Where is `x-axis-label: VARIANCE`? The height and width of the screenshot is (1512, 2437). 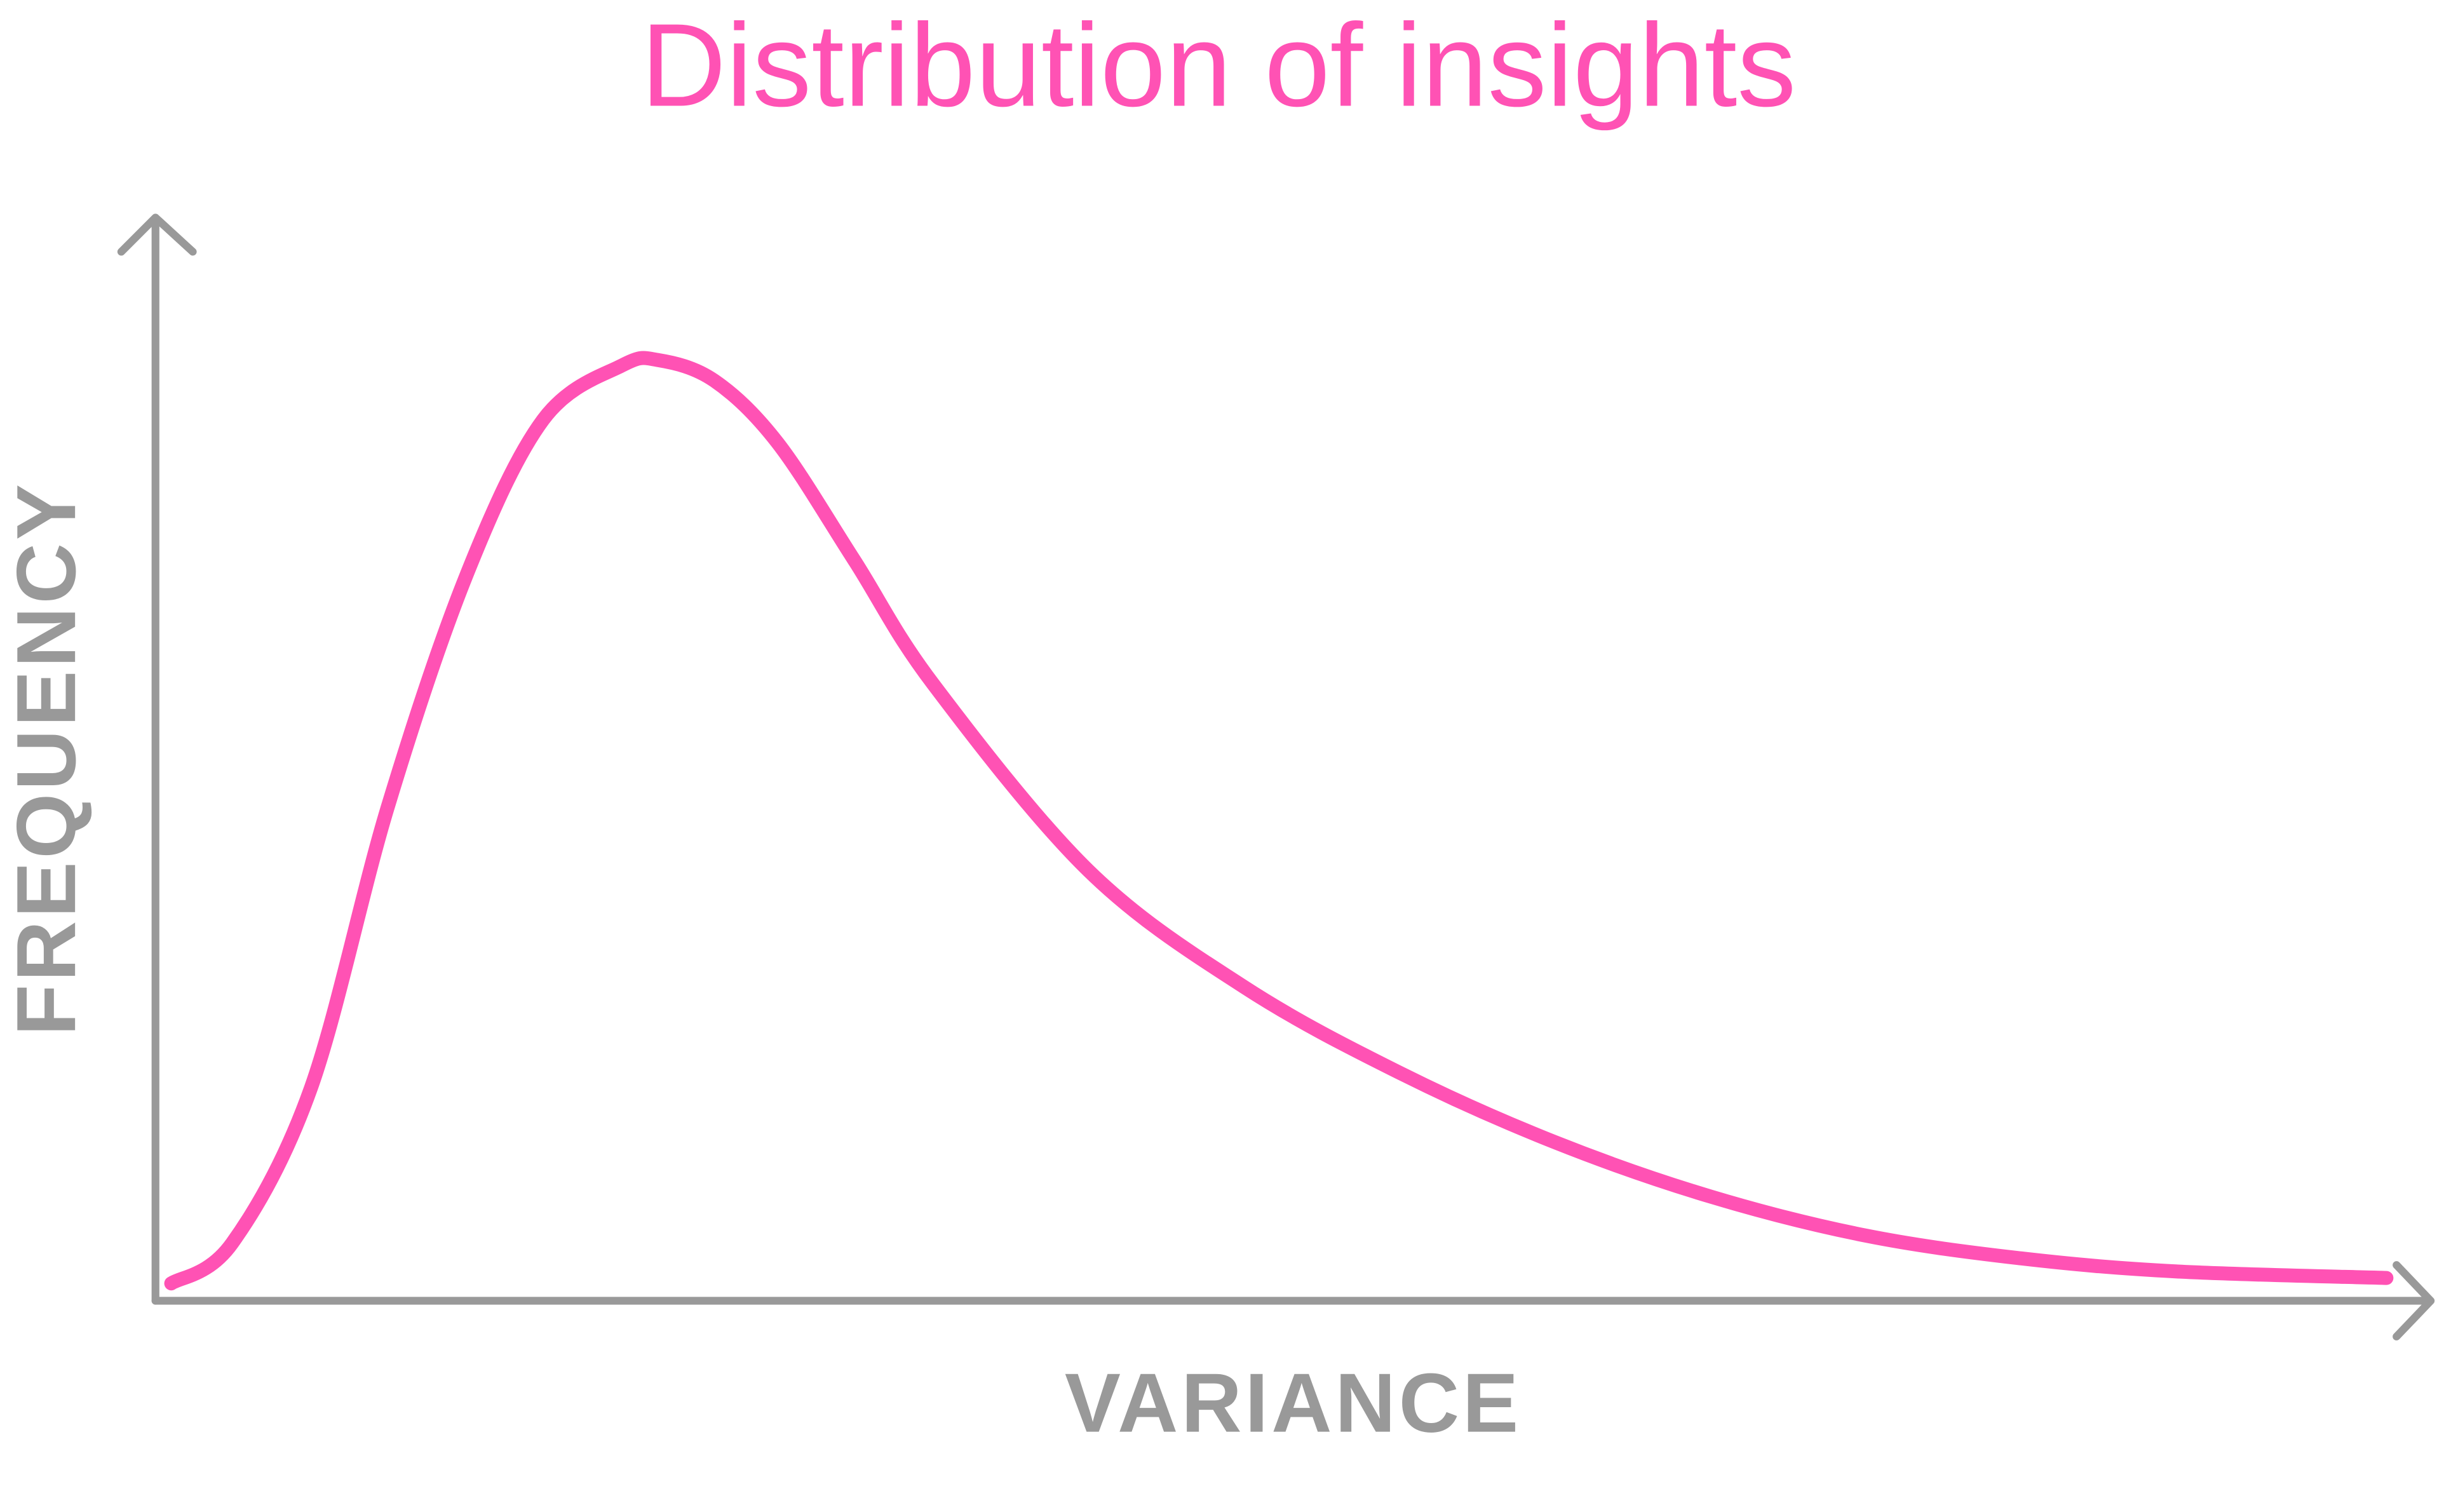
x-axis-label: VARIANCE is located at coordinates (1293, 1403).